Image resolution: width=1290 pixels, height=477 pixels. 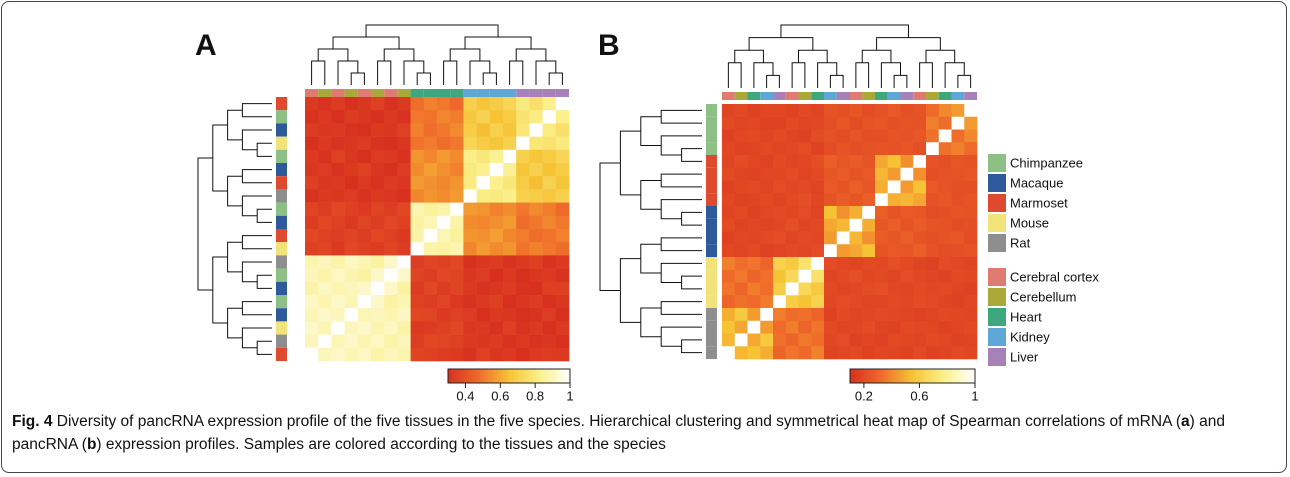 I want to click on caption-text: b, so click(x=91, y=444).